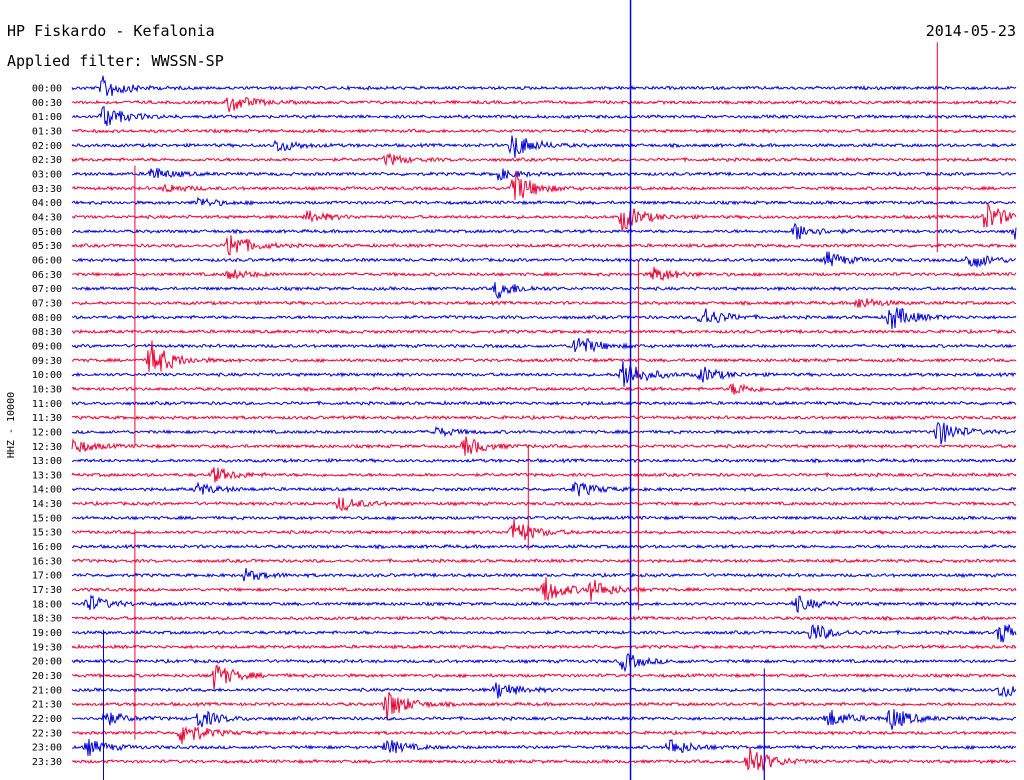 Image resolution: width=1024 pixels, height=780 pixels. What do you see at coordinates (47, 389) in the screenshot?
I see `row-time-label: 10:30` at bounding box center [47, 389].